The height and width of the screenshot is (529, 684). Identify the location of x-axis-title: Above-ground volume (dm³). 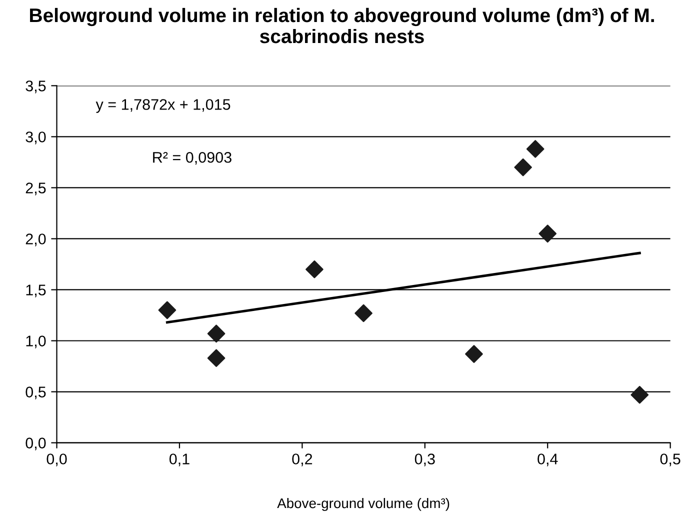
(363, 504).